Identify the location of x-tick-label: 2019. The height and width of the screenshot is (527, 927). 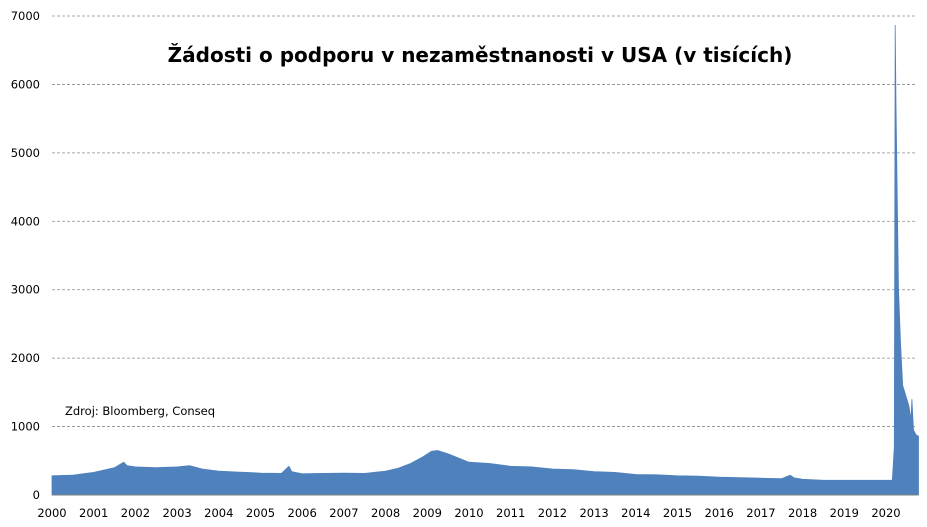
(844, 513).